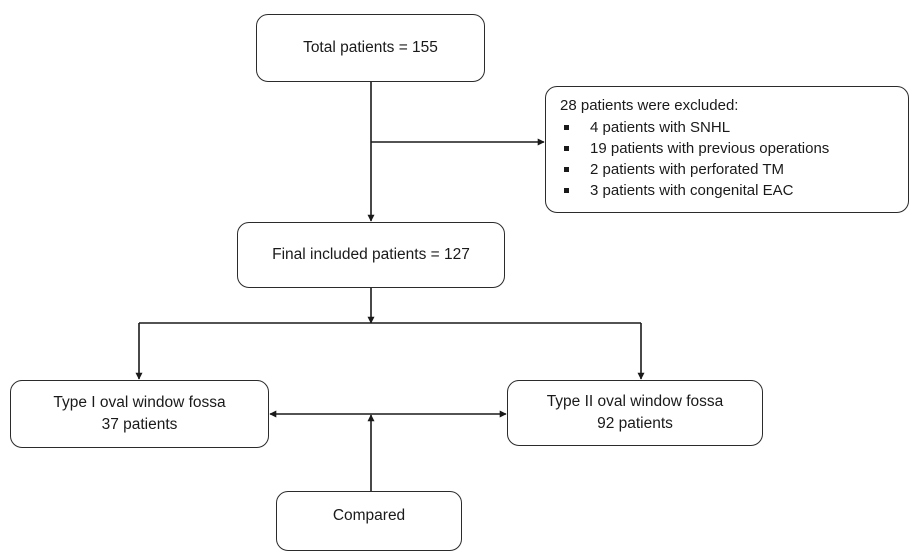  What do you see at coordinates (694, 169) in the screenshot?
I see `excluded-item-perforated-tm: 2 patients with perforated TM` at bounding box center [694, 169].